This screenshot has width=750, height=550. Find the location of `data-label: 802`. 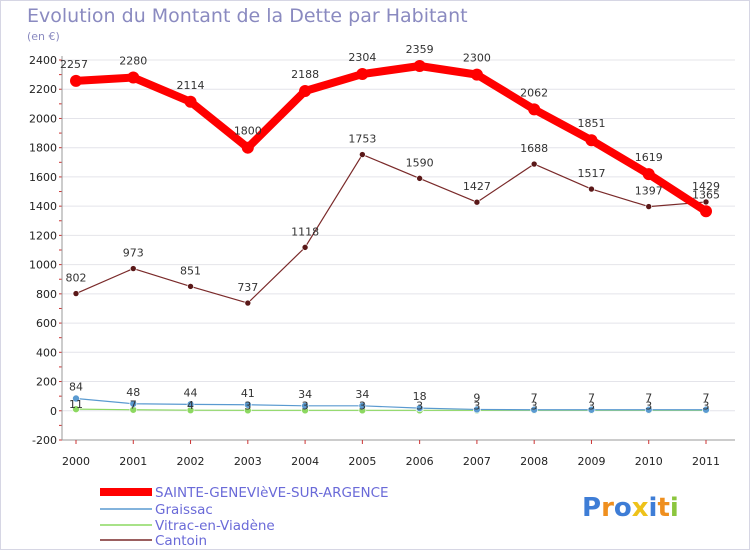

data-label: 802 is located at coordinates (76, 278).